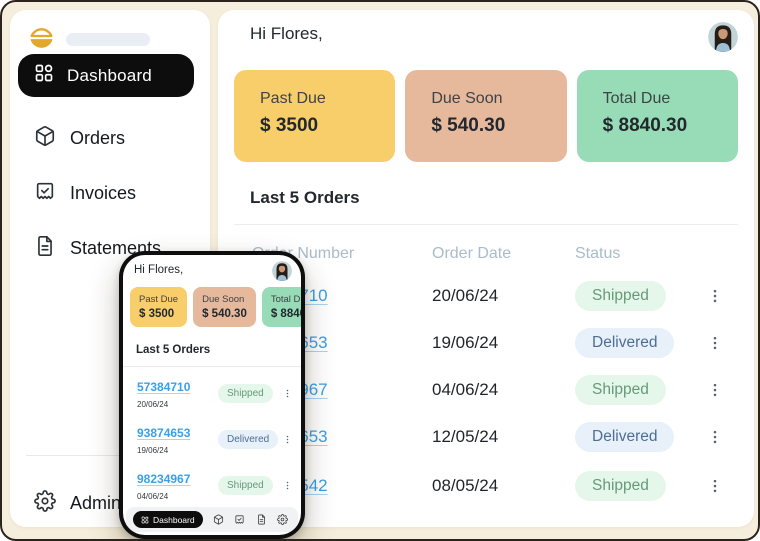 This screenshot has height=541, width=760. I want to click on phone-nav-invoices invoice-icon, so click(239, 519).